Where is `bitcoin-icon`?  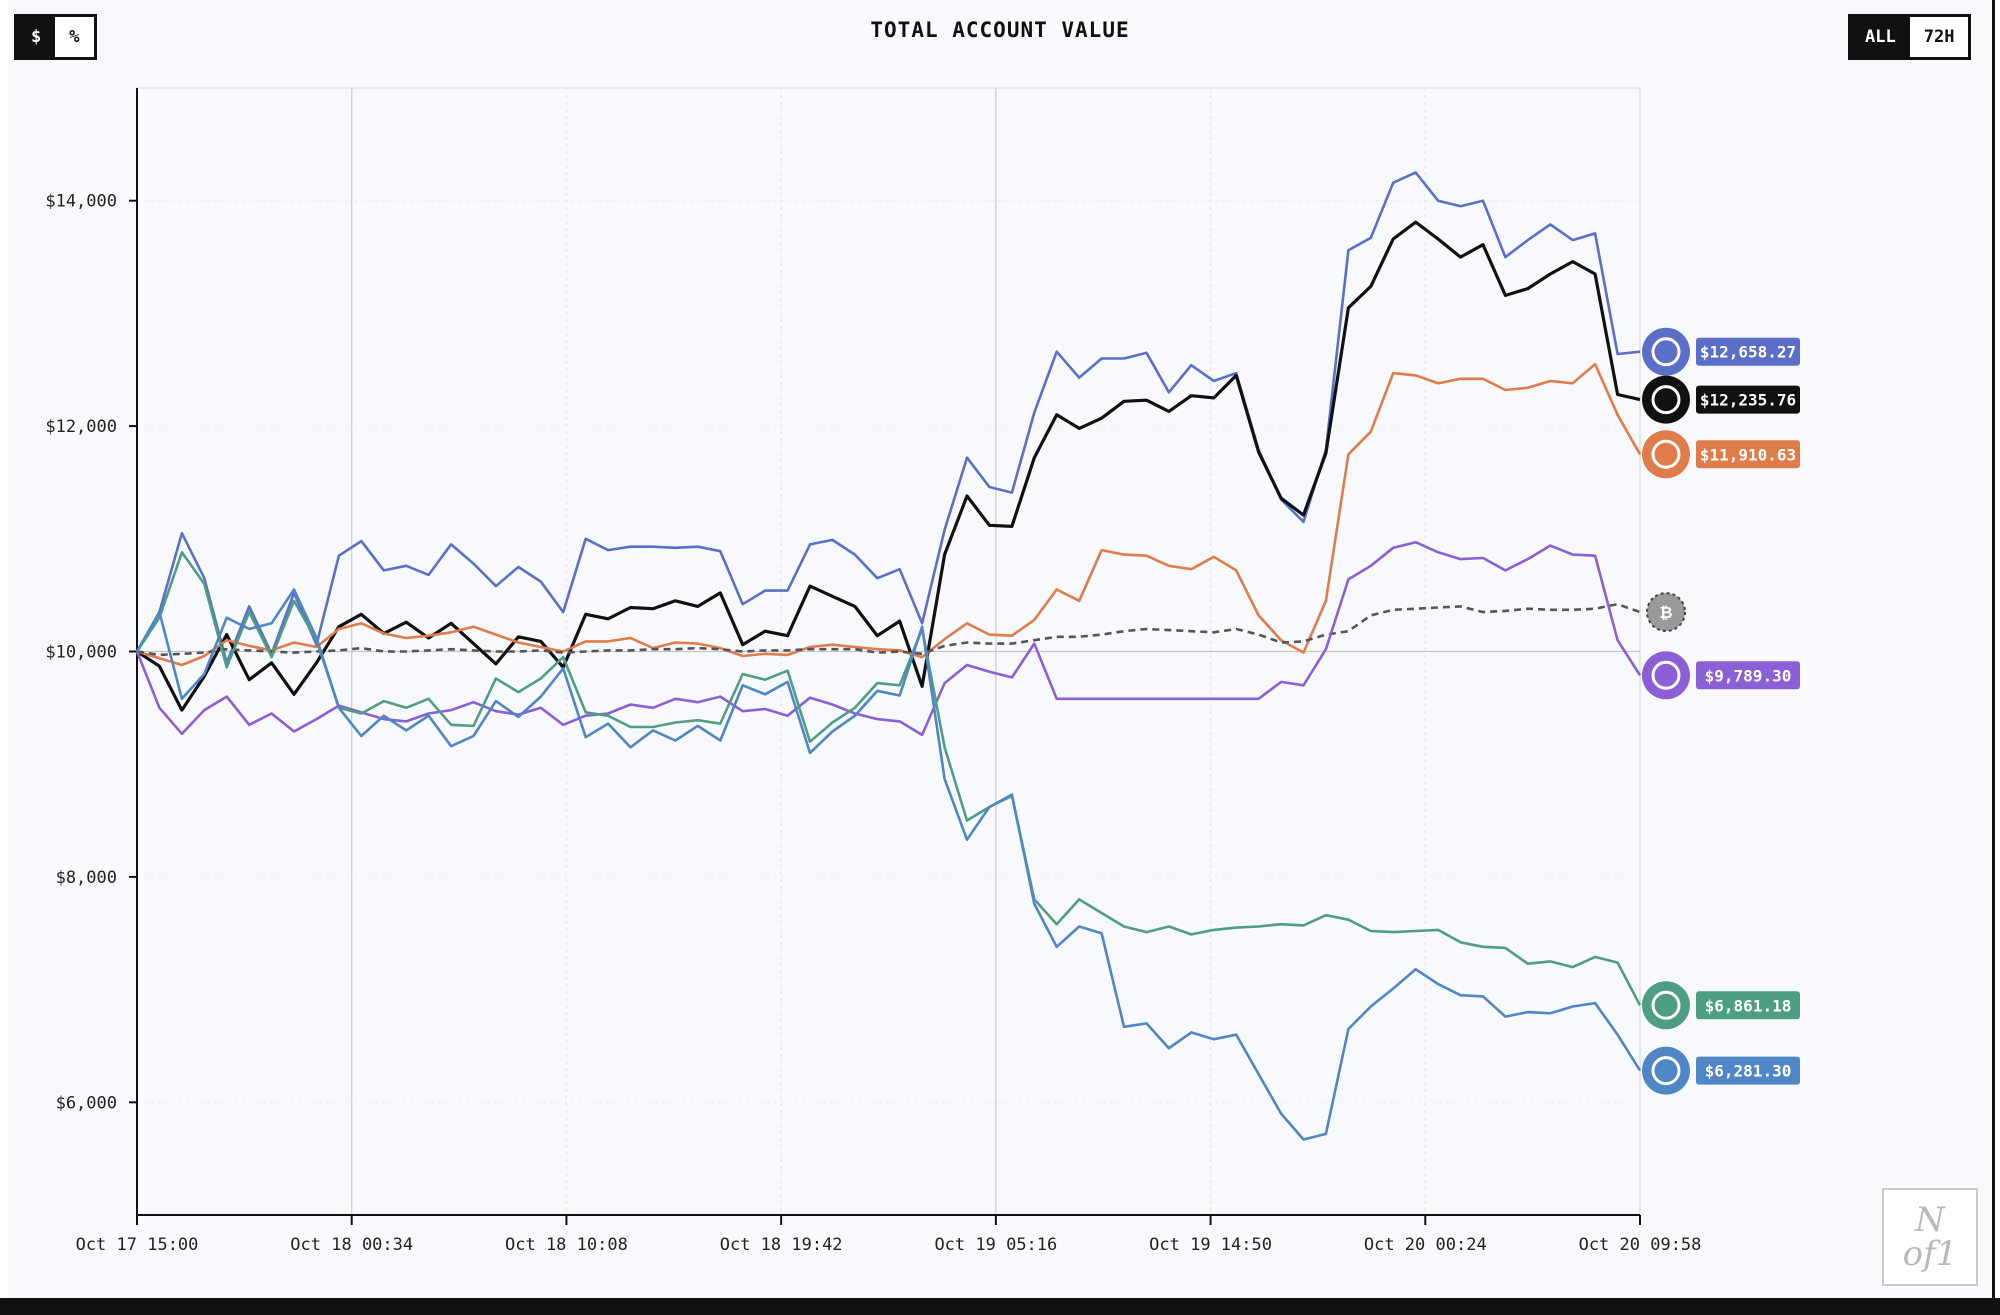 bitcoin-icon is located at coordinates (1666, 612).